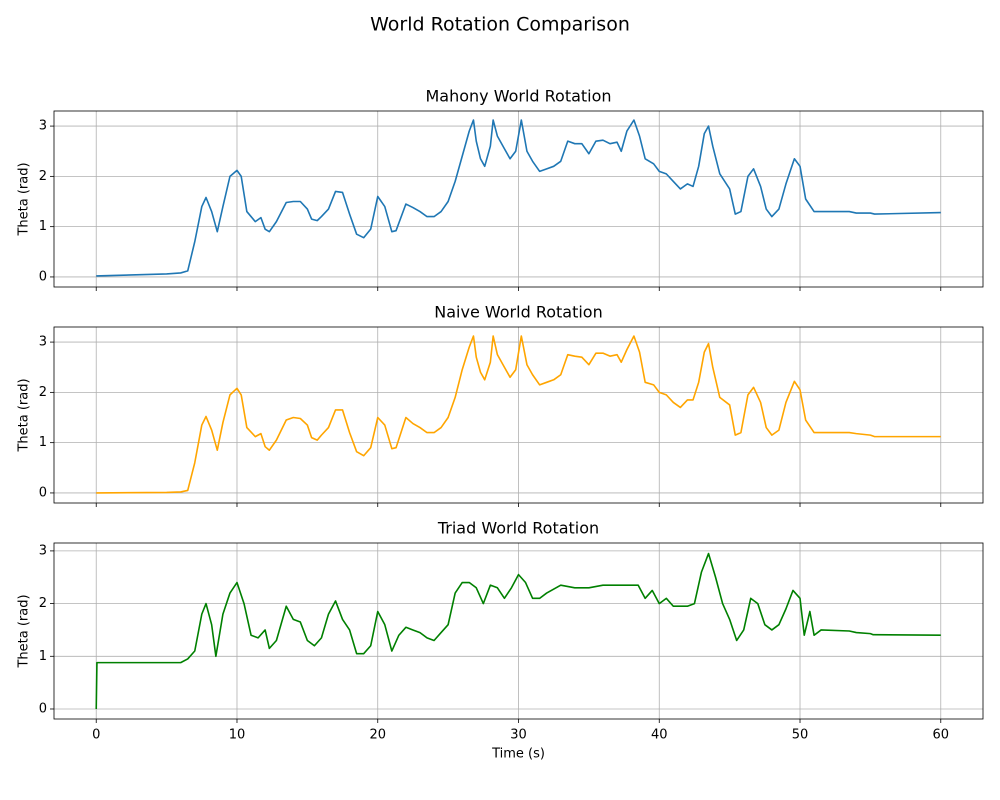 The image size is (1000, 800). What do you see at coordinates (377, 735) in the screenshot?
I see `x-tick-label: 20` at bounding box center [377, 735].